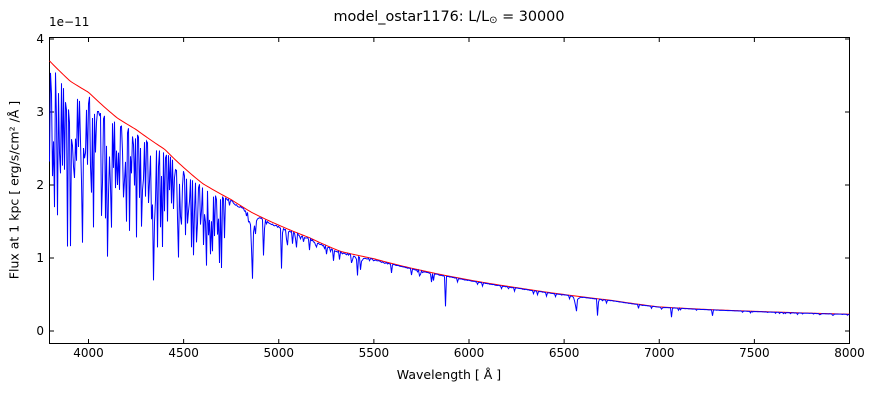  What do you see at coordinates (754, 353) in the screenshot?
I see `x-tick-label: 7500` at bounding box center [754, 353].